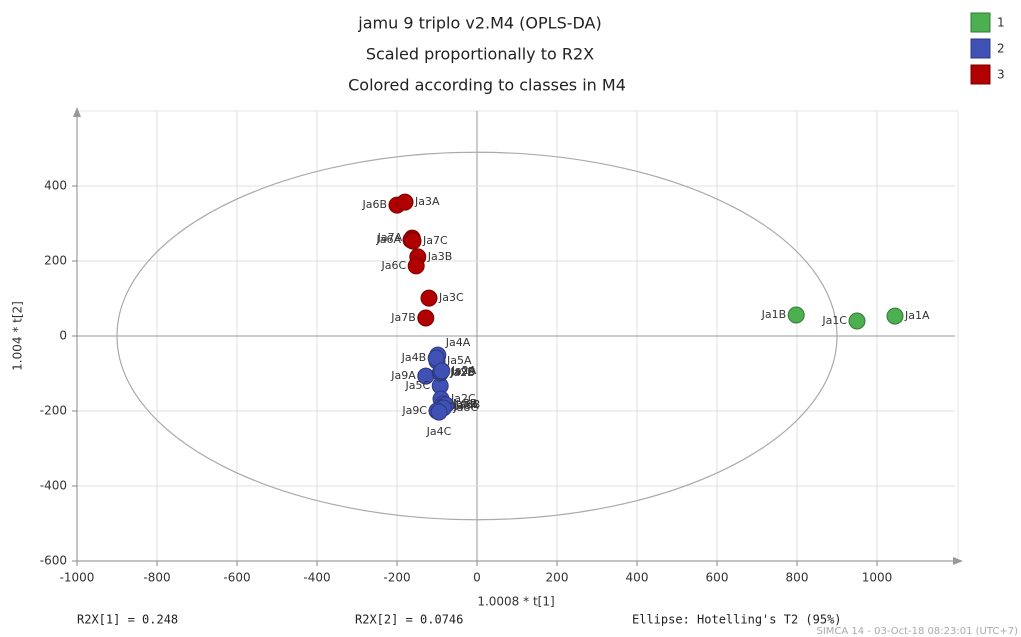 The image size is (1021, 637). Describe the element at coordinates (917, 315) in the screenshot. I see `point-label: Ja1A` at that location.